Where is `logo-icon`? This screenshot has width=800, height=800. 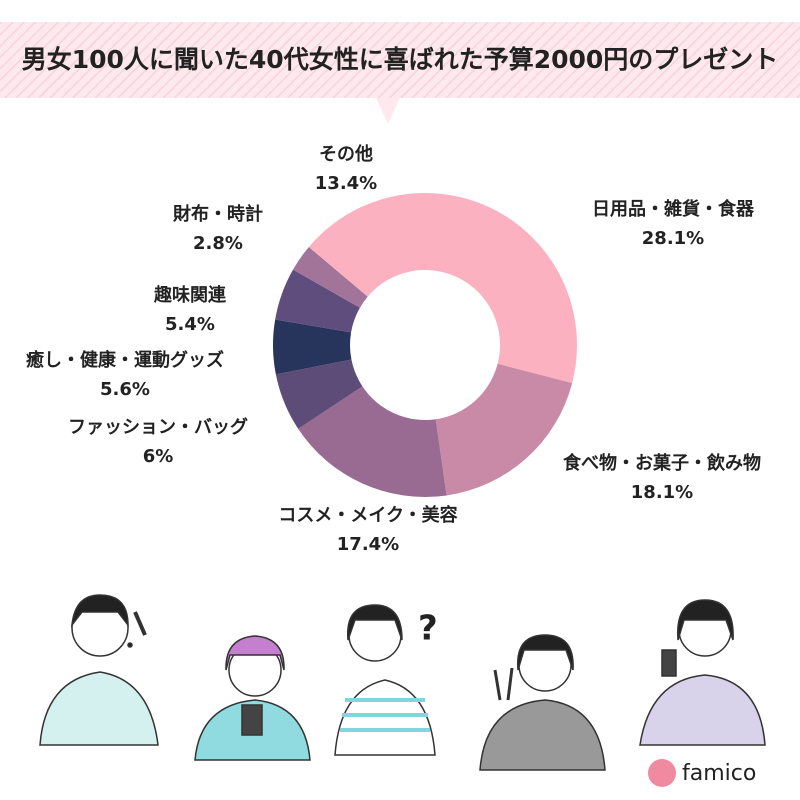 logo-icon is located at coordinates (662, 773).